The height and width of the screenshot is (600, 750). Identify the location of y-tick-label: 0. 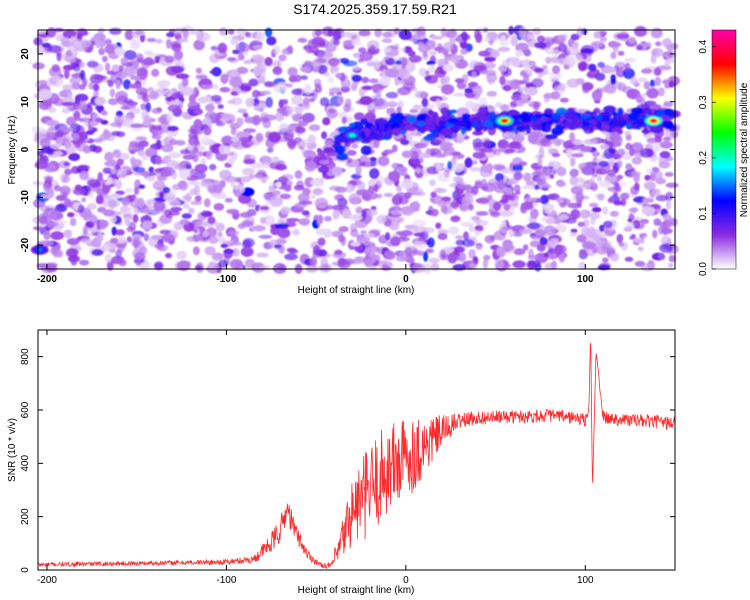
(25, 570).